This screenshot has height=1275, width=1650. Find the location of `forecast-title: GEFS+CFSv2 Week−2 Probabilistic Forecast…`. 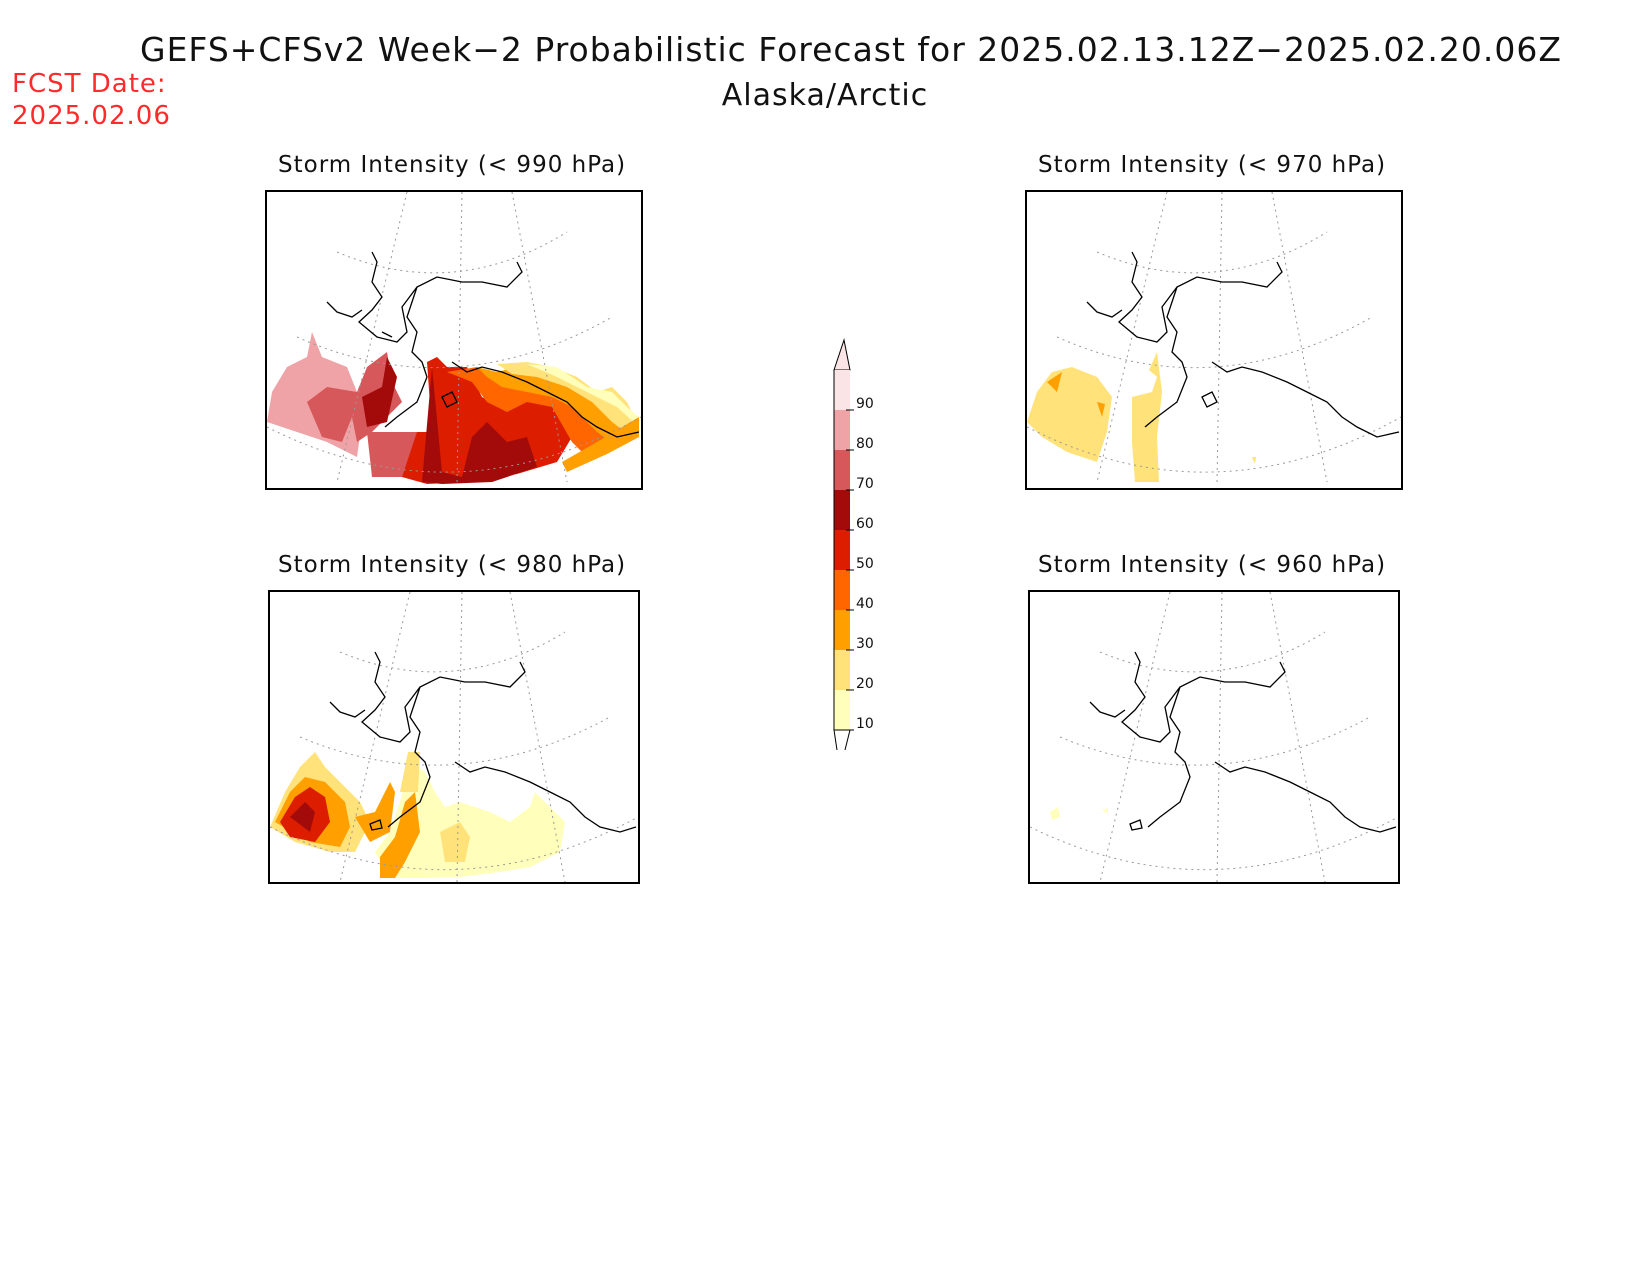

forecast-title: GEFS+CFSv2 Week−2 Probabilistic Forecast… is located at coordinates (851, 49).